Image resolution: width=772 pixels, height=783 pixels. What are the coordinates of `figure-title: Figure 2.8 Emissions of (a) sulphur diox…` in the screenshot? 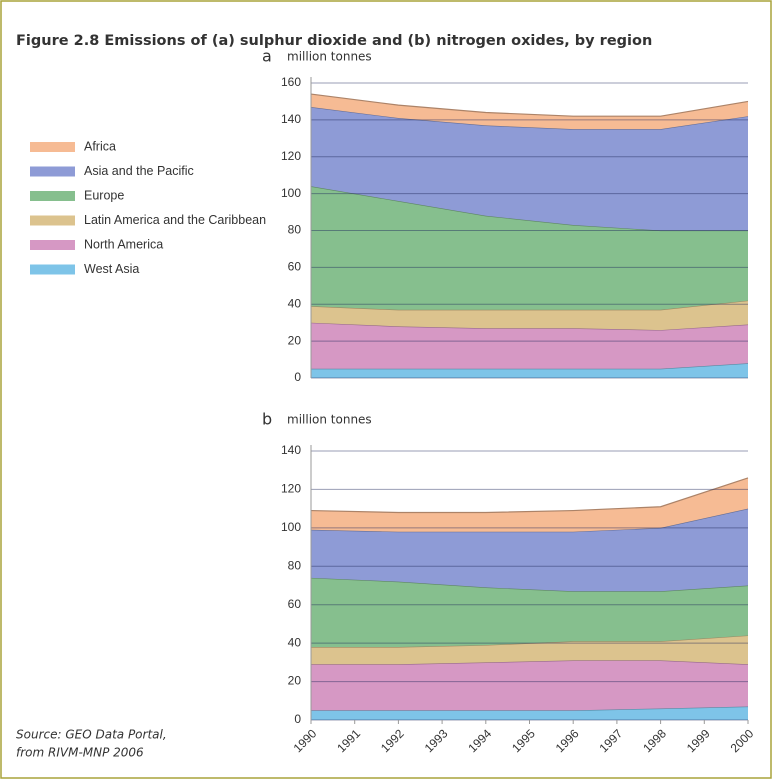 It's located at (334, 41).